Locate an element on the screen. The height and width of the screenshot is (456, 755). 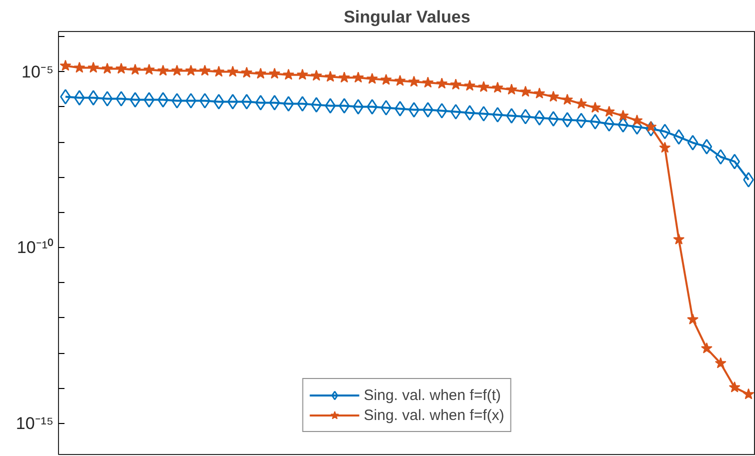
chart-title: Singular Values is located at coordinates (407, 17).